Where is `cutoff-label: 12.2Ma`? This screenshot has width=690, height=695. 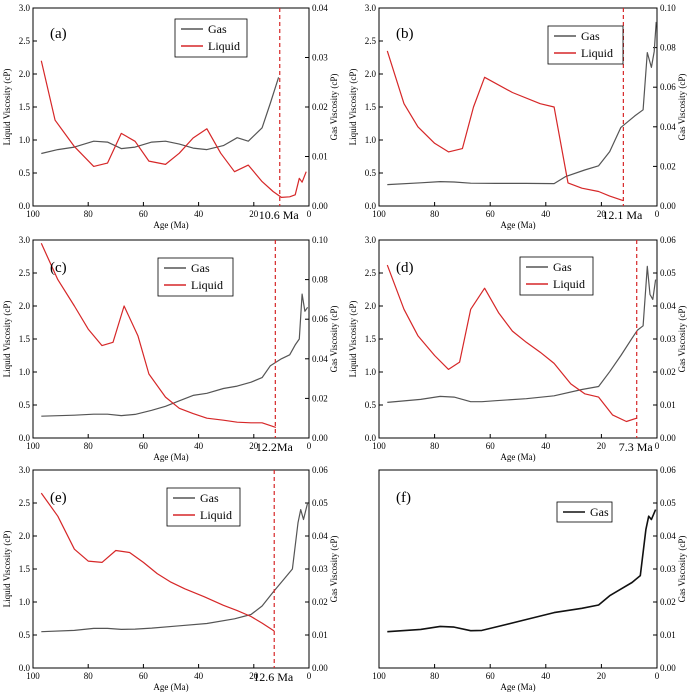 cutoff-label: 12.2Ma is located at coordinates (275, 447).